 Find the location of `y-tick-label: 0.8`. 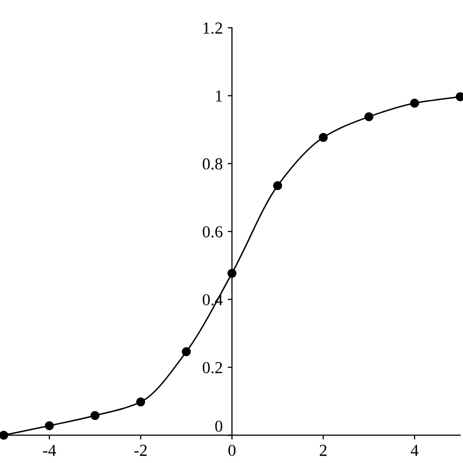

y-tick-label: 0.8 is located at coordinates (212, 164).